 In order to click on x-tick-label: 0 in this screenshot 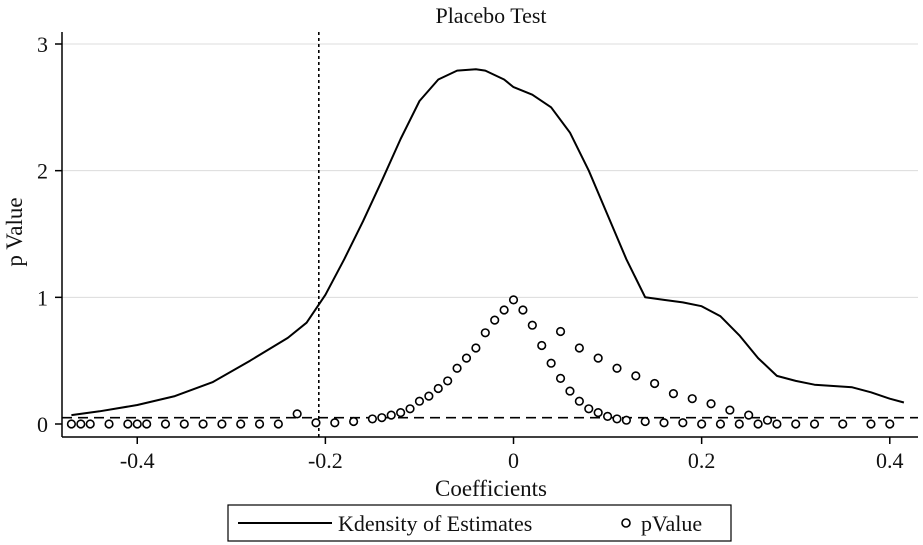, I will do `click(513, 460)`.